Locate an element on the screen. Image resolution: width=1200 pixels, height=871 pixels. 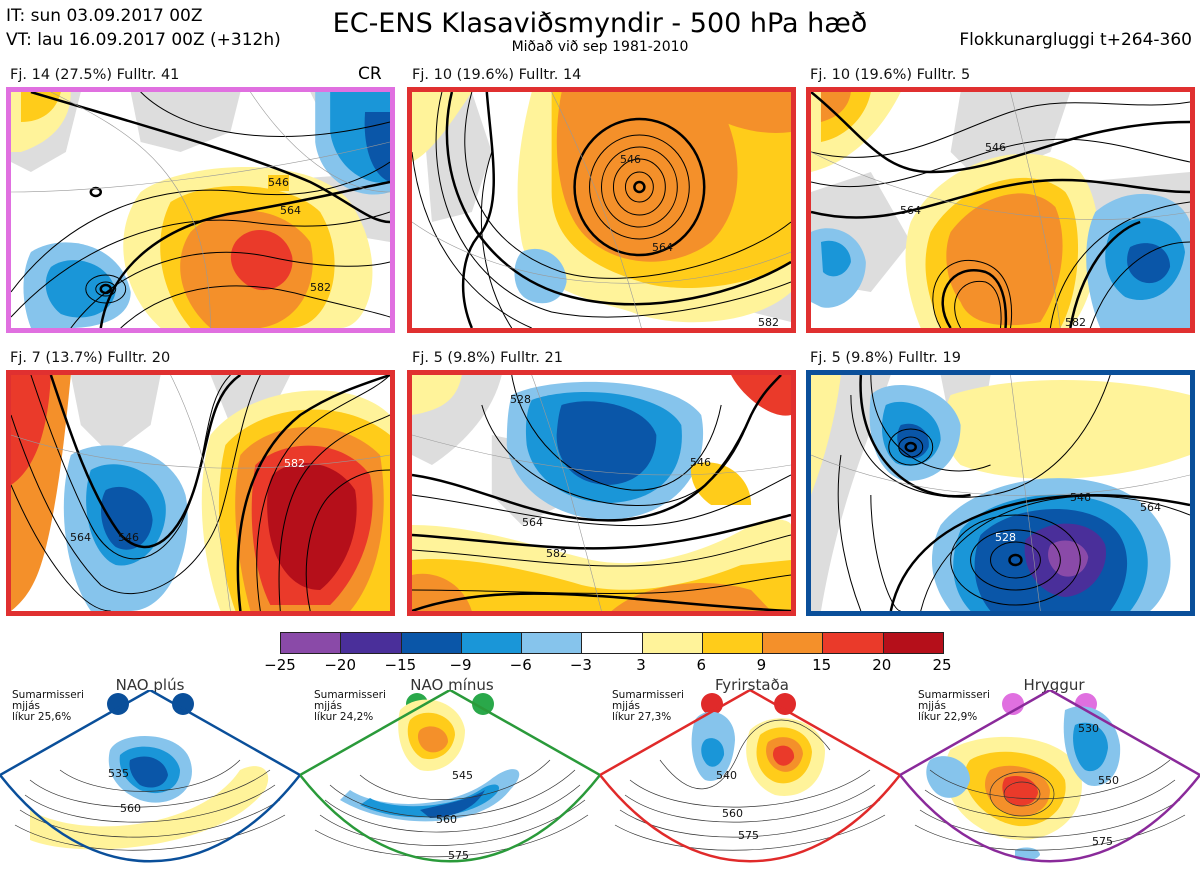
regime-map-ridge is located at coordinates (1050, 776).